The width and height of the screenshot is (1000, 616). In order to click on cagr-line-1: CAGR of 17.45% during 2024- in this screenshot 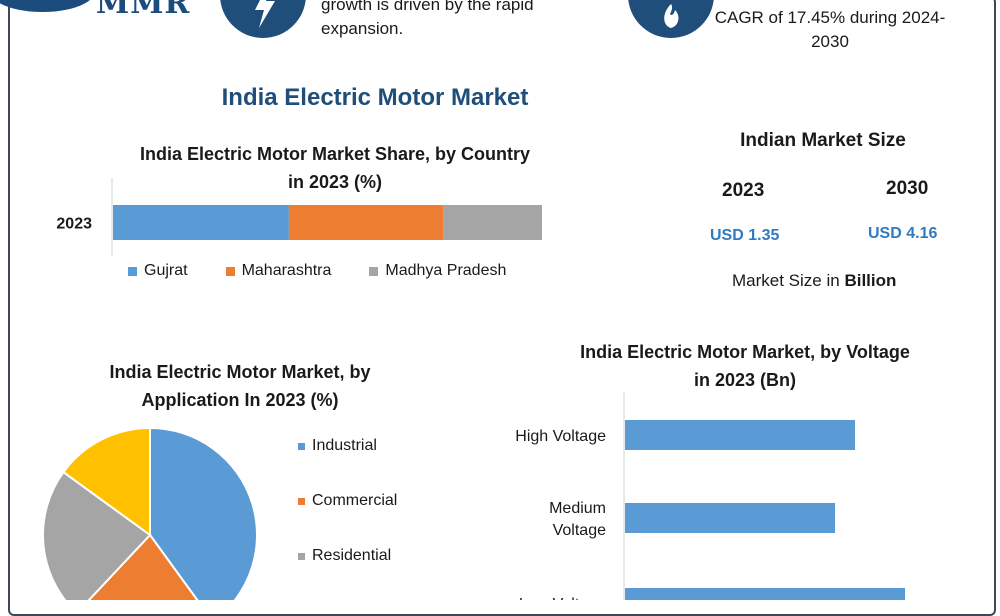, I will do `click(830, 17)`.